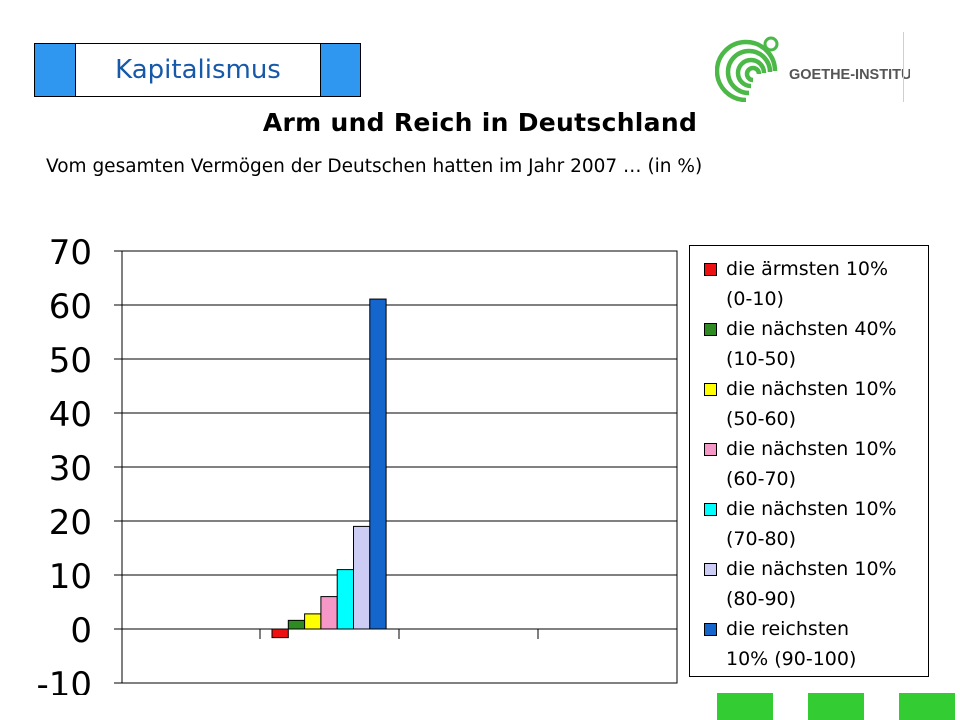  I want to click on goethe-logo-text: GOETHE-INSTITUT, so click(849, 75).